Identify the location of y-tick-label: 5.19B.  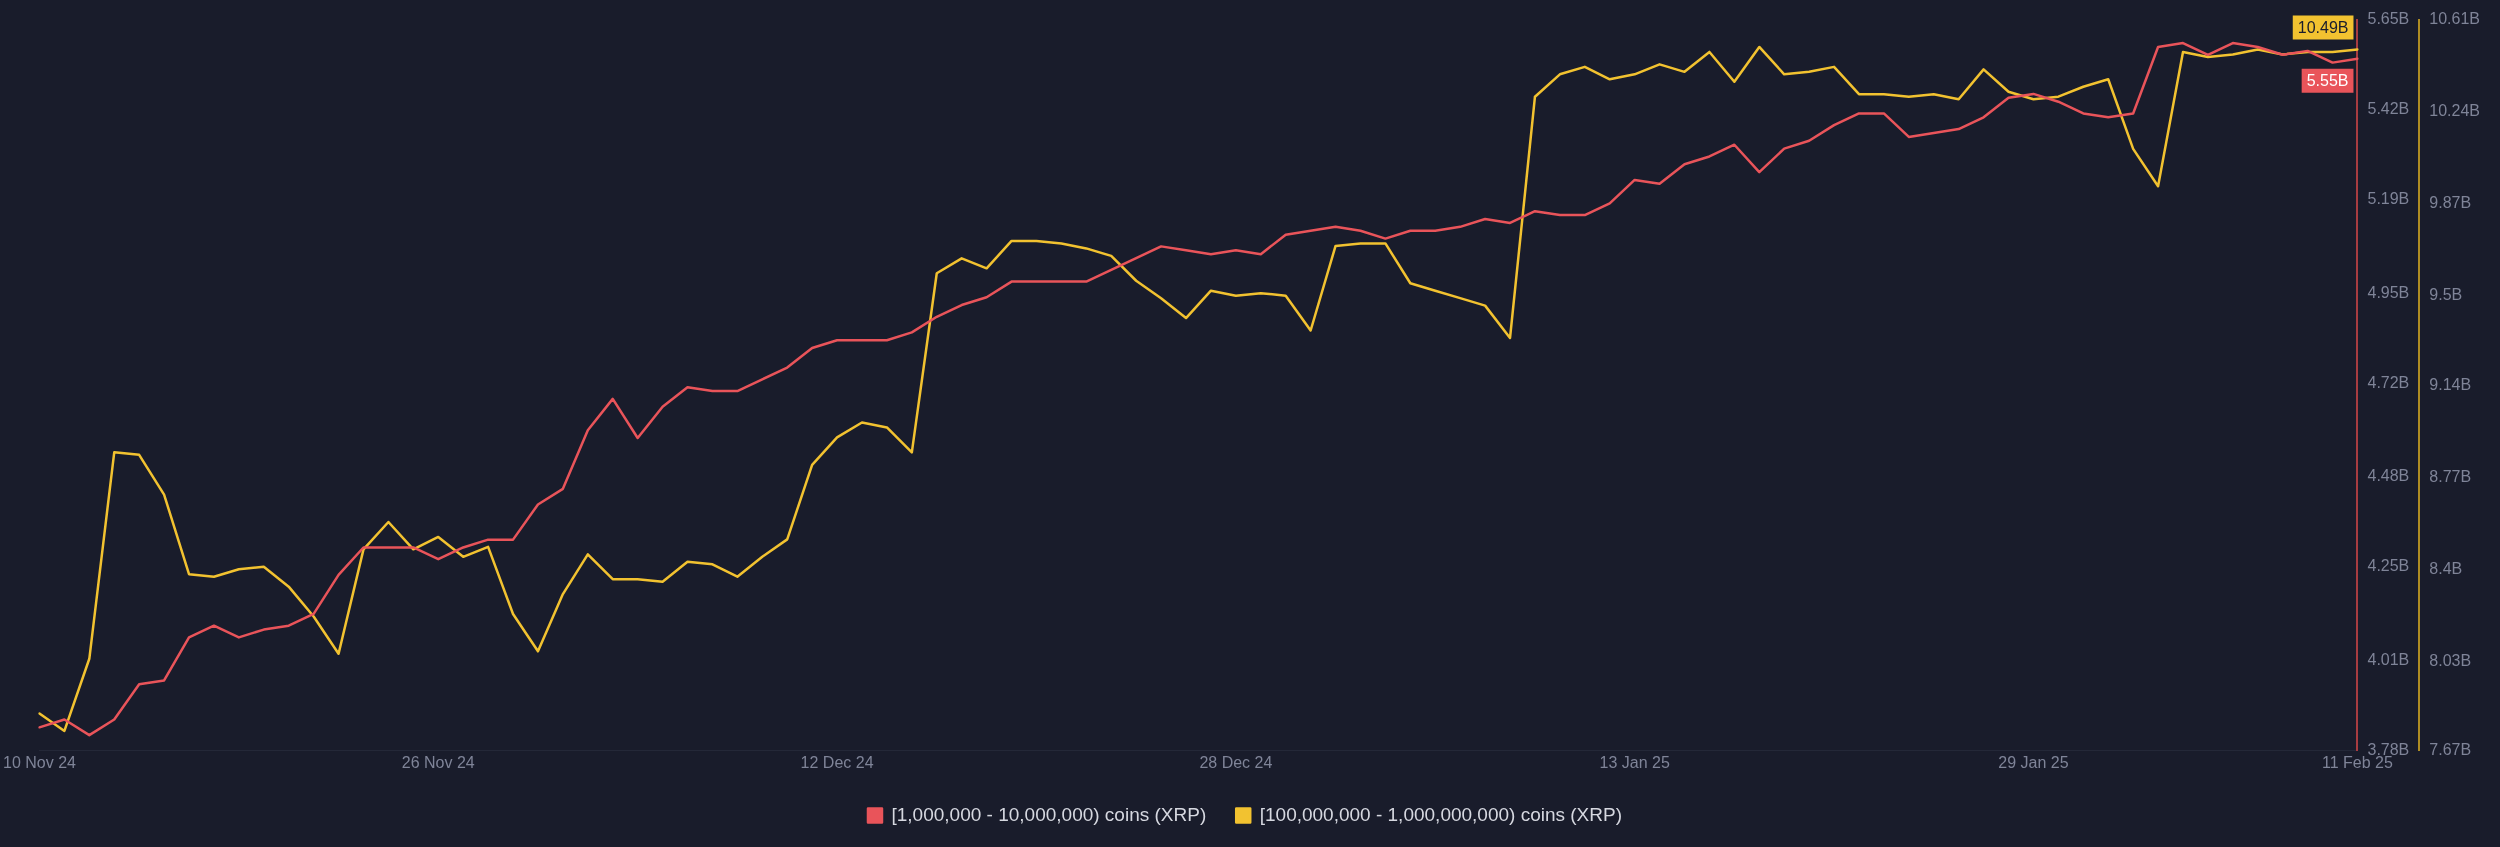
(2388, 198).